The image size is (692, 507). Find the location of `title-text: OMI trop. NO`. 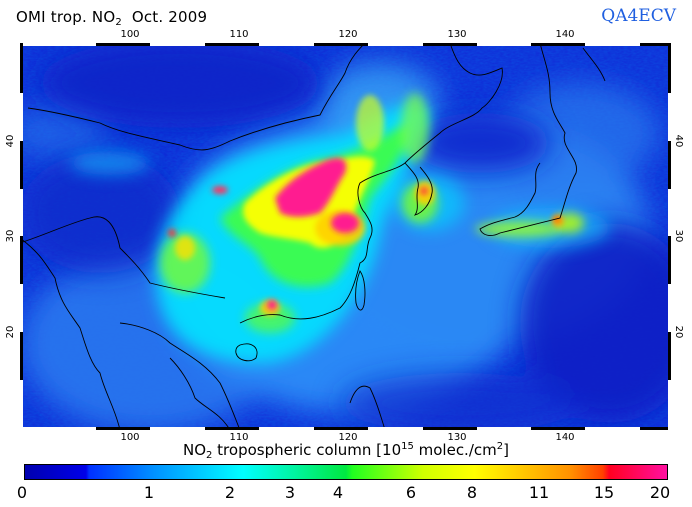

title-text: OMI trop. NO is located at coordinates (66, 17).